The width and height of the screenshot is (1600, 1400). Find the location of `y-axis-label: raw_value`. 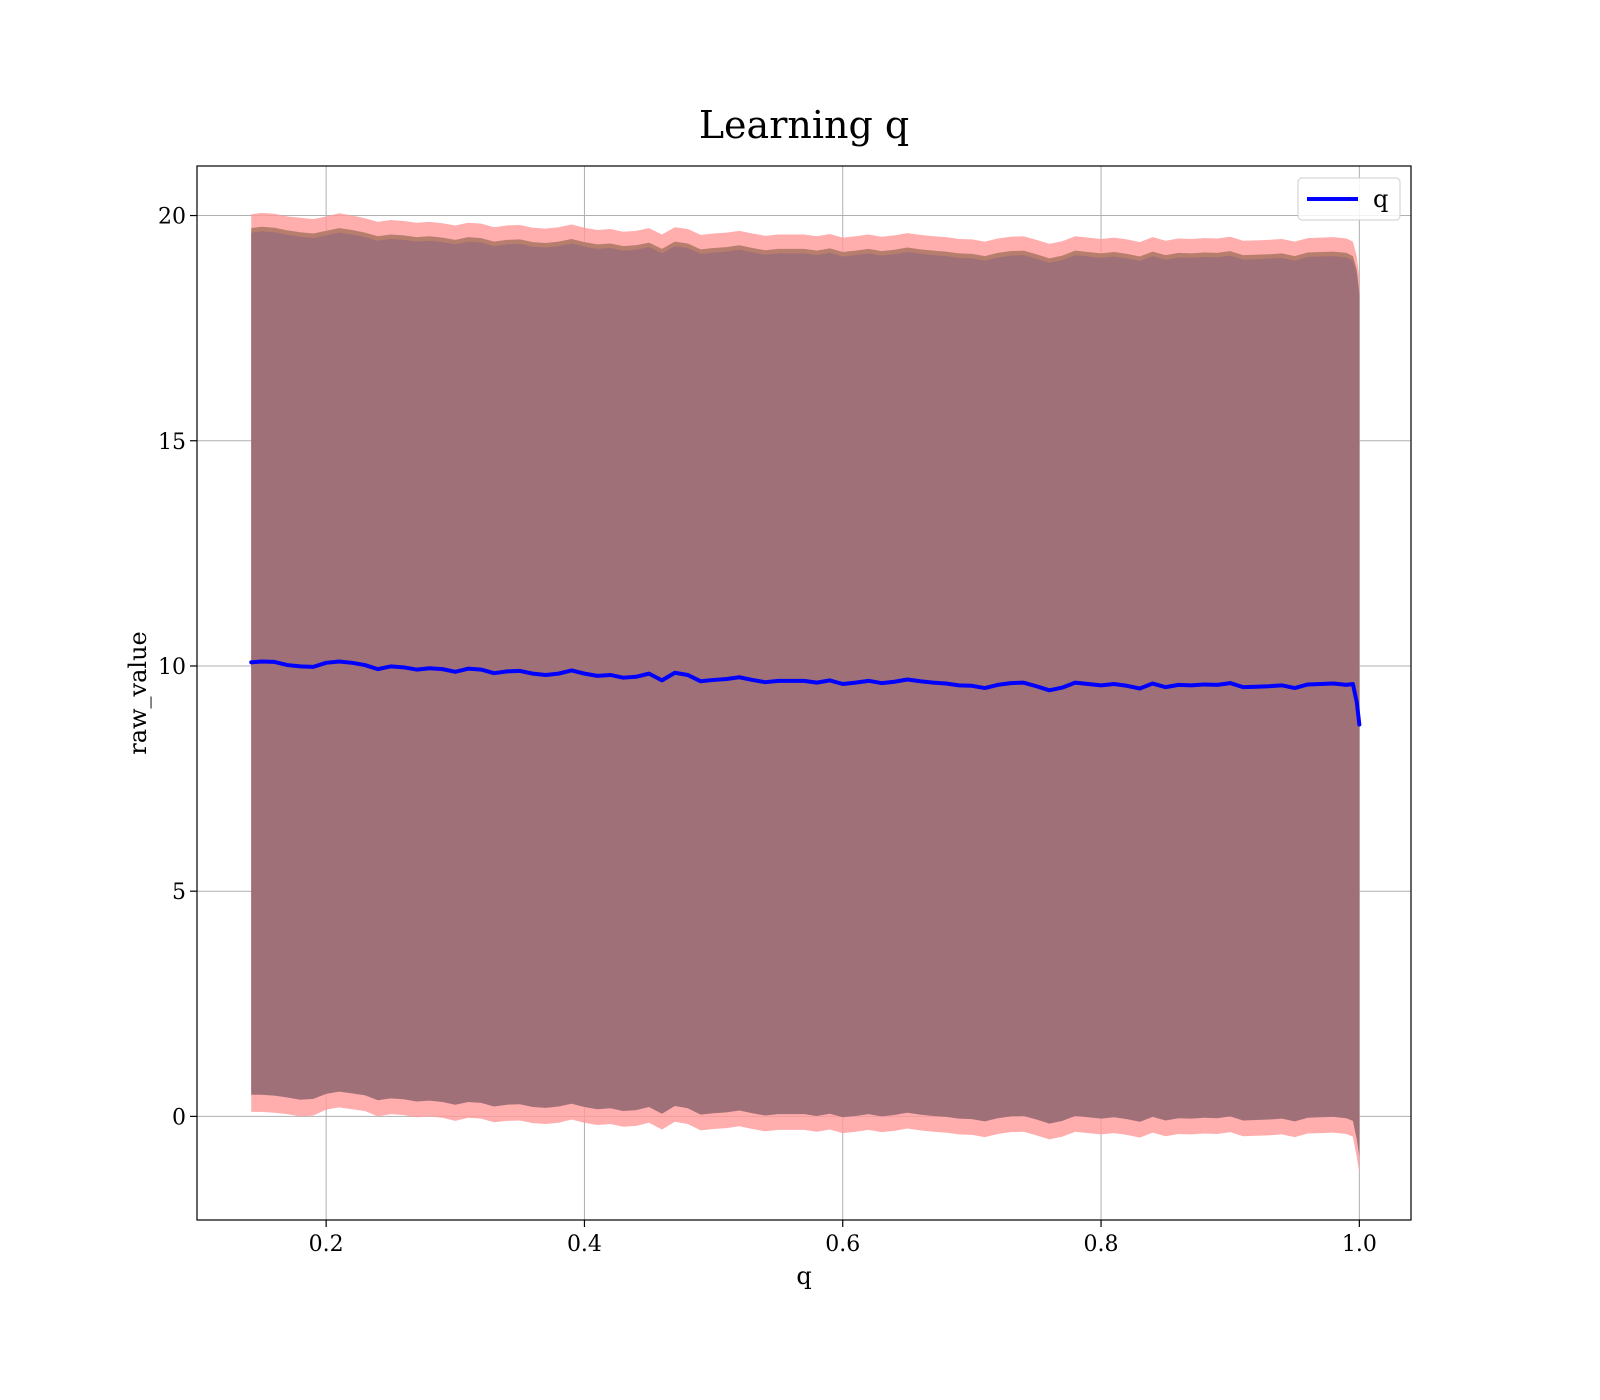

y-axis-label: raw_value is located at coordinates (138, 693).